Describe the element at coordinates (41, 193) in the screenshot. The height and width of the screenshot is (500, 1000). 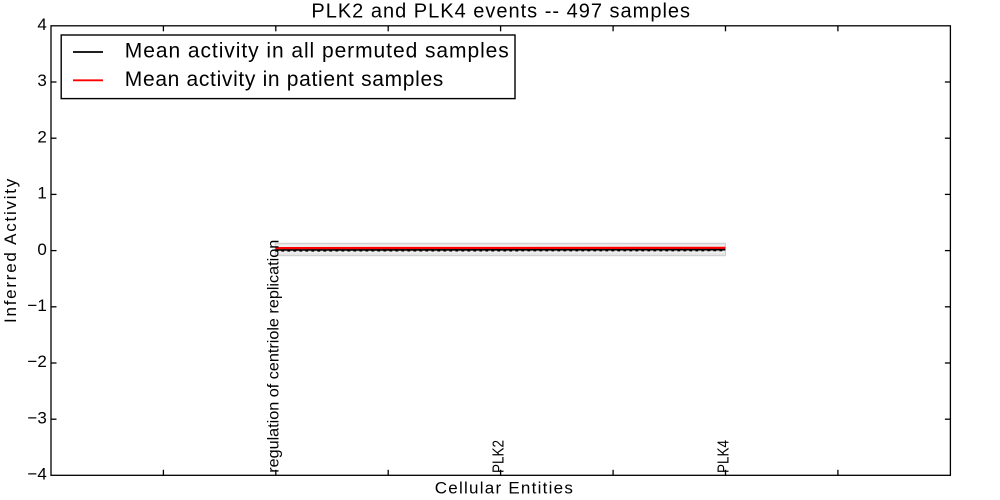
I see `svg-text: 1` at that location.